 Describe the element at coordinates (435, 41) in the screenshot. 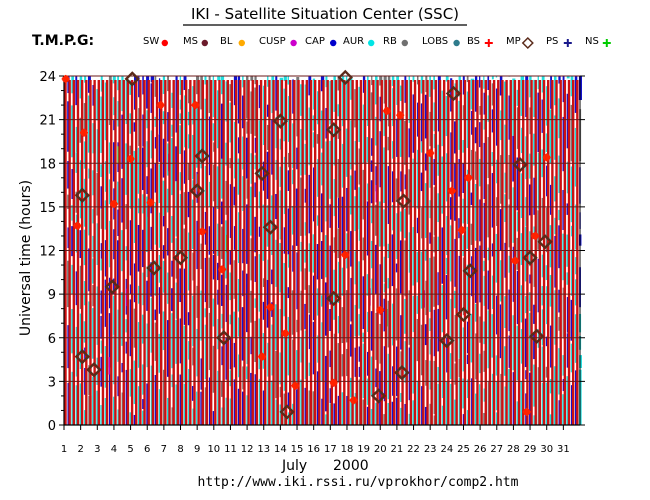

I see `legend-item-label: LOBS` at that location.